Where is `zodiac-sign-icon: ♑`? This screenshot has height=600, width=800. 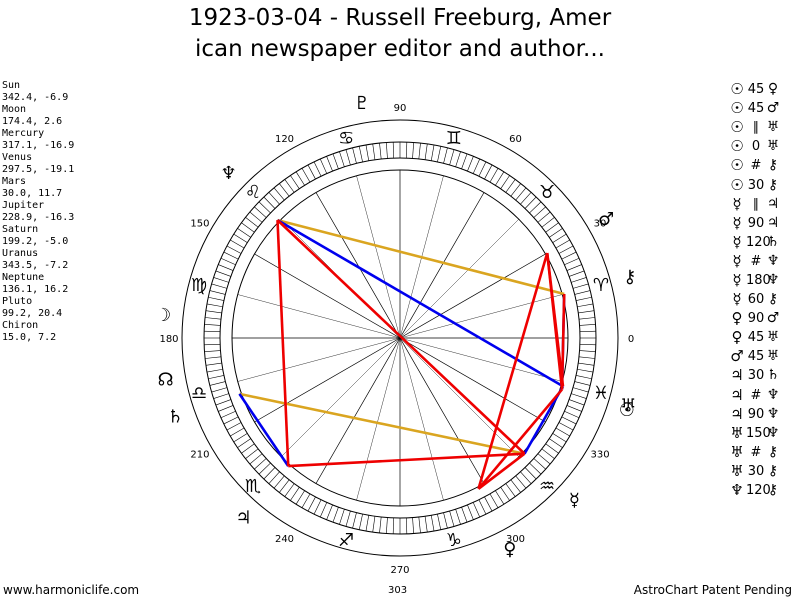 zodiac-sign-icon: ♑ is located at coordinates (454, 540).